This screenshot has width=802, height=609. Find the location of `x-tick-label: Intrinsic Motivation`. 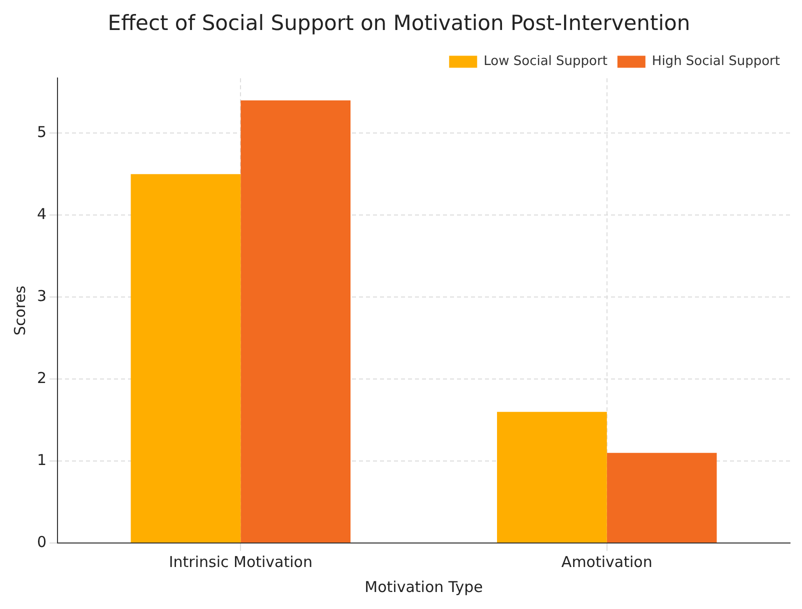

x-tick-label: Intrinsic Motivation is located at coordinates (240, 561).